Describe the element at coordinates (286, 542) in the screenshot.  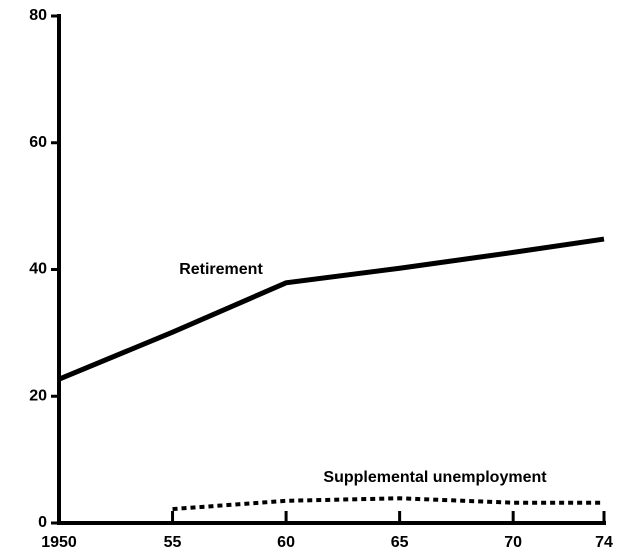
I see `x-tick-label: 60` at that location.